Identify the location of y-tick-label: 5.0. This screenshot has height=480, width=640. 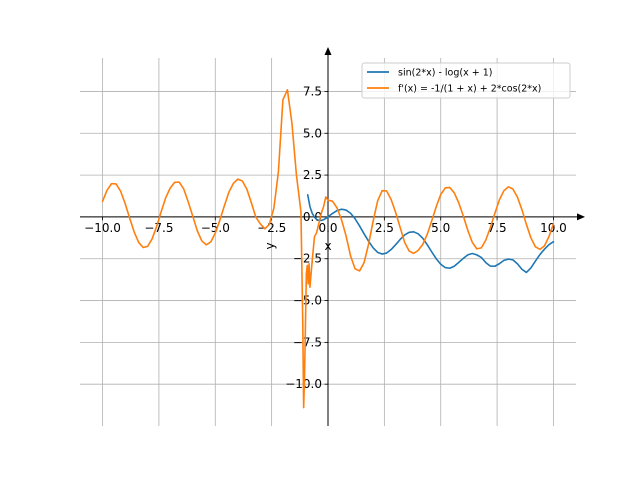
(312, 133).